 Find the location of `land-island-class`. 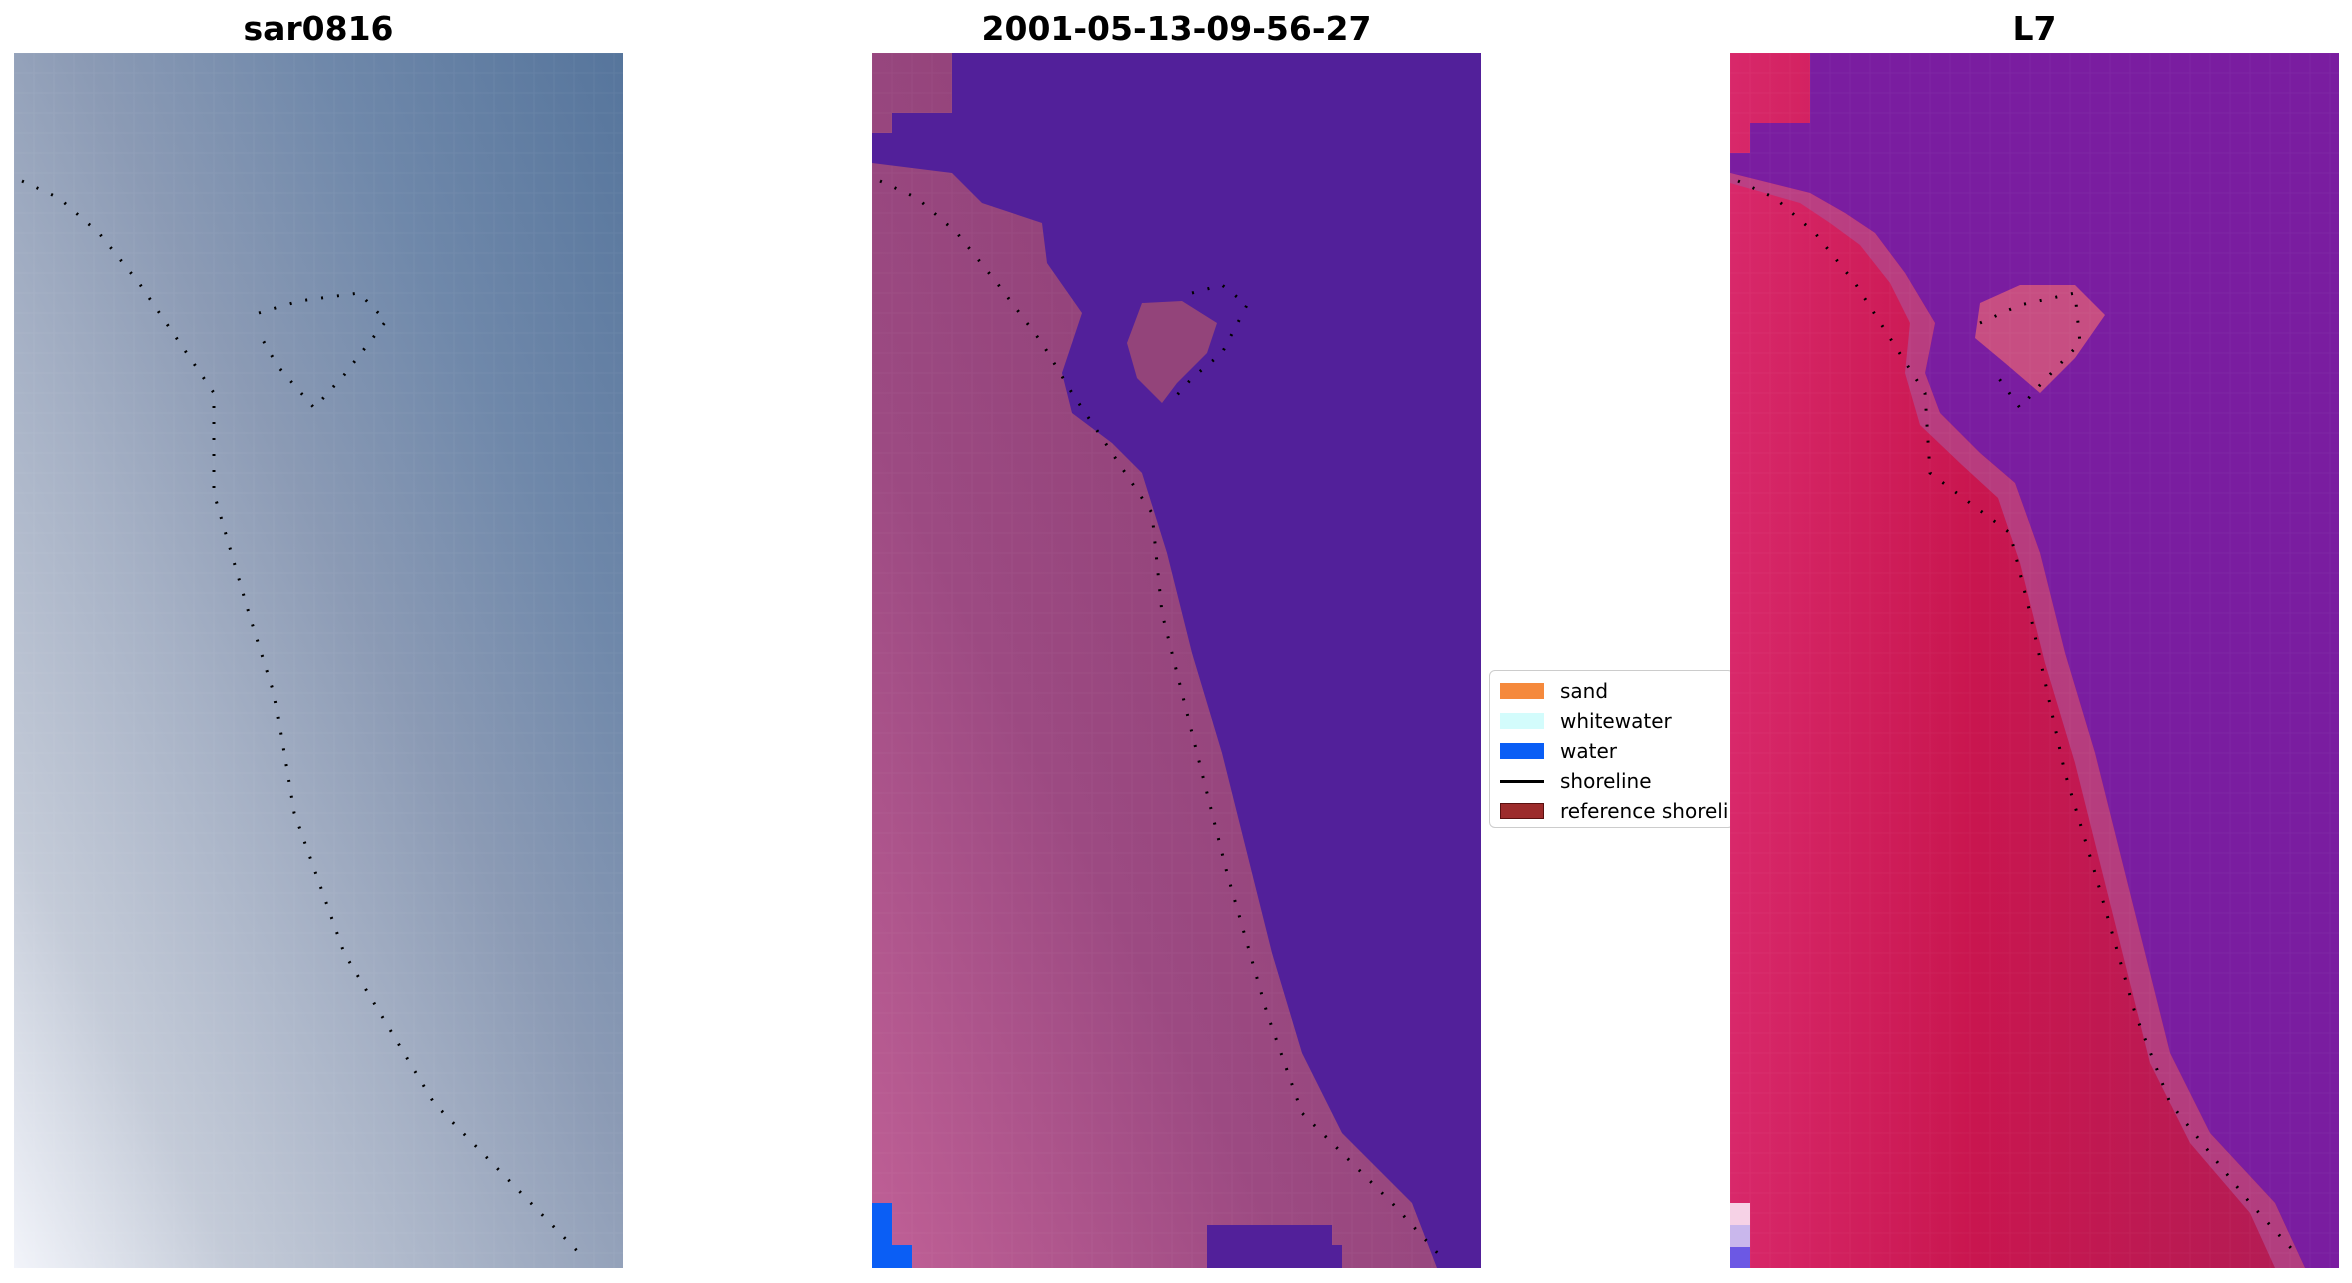

land-island-class is located at coordinates (1172, 352).